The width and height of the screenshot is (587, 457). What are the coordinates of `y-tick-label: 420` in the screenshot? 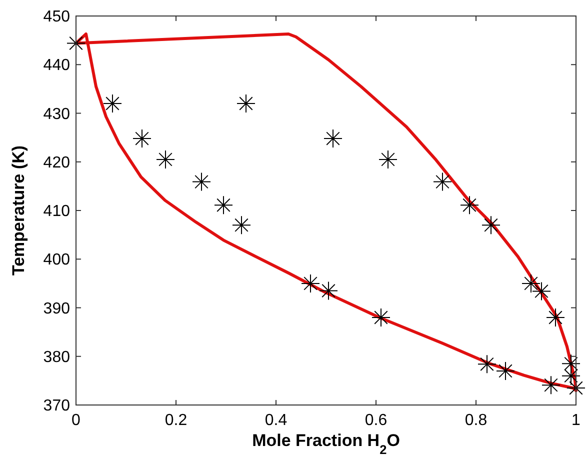 It's located at (56, 163).